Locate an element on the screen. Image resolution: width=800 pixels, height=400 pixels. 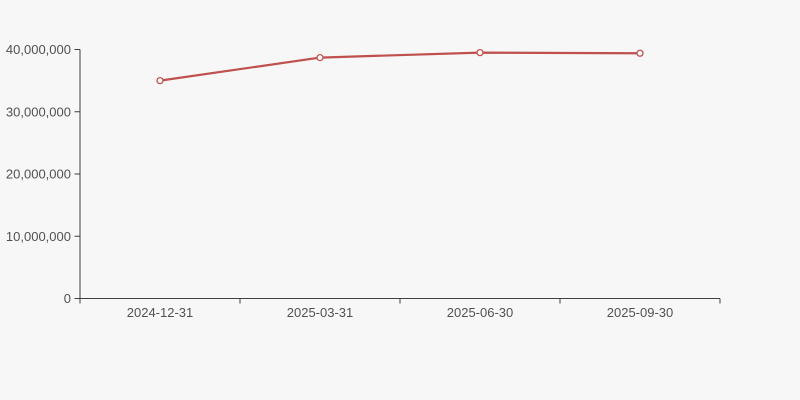
y-tick-label: 30,000,000 is located at coordinates (38, 111).